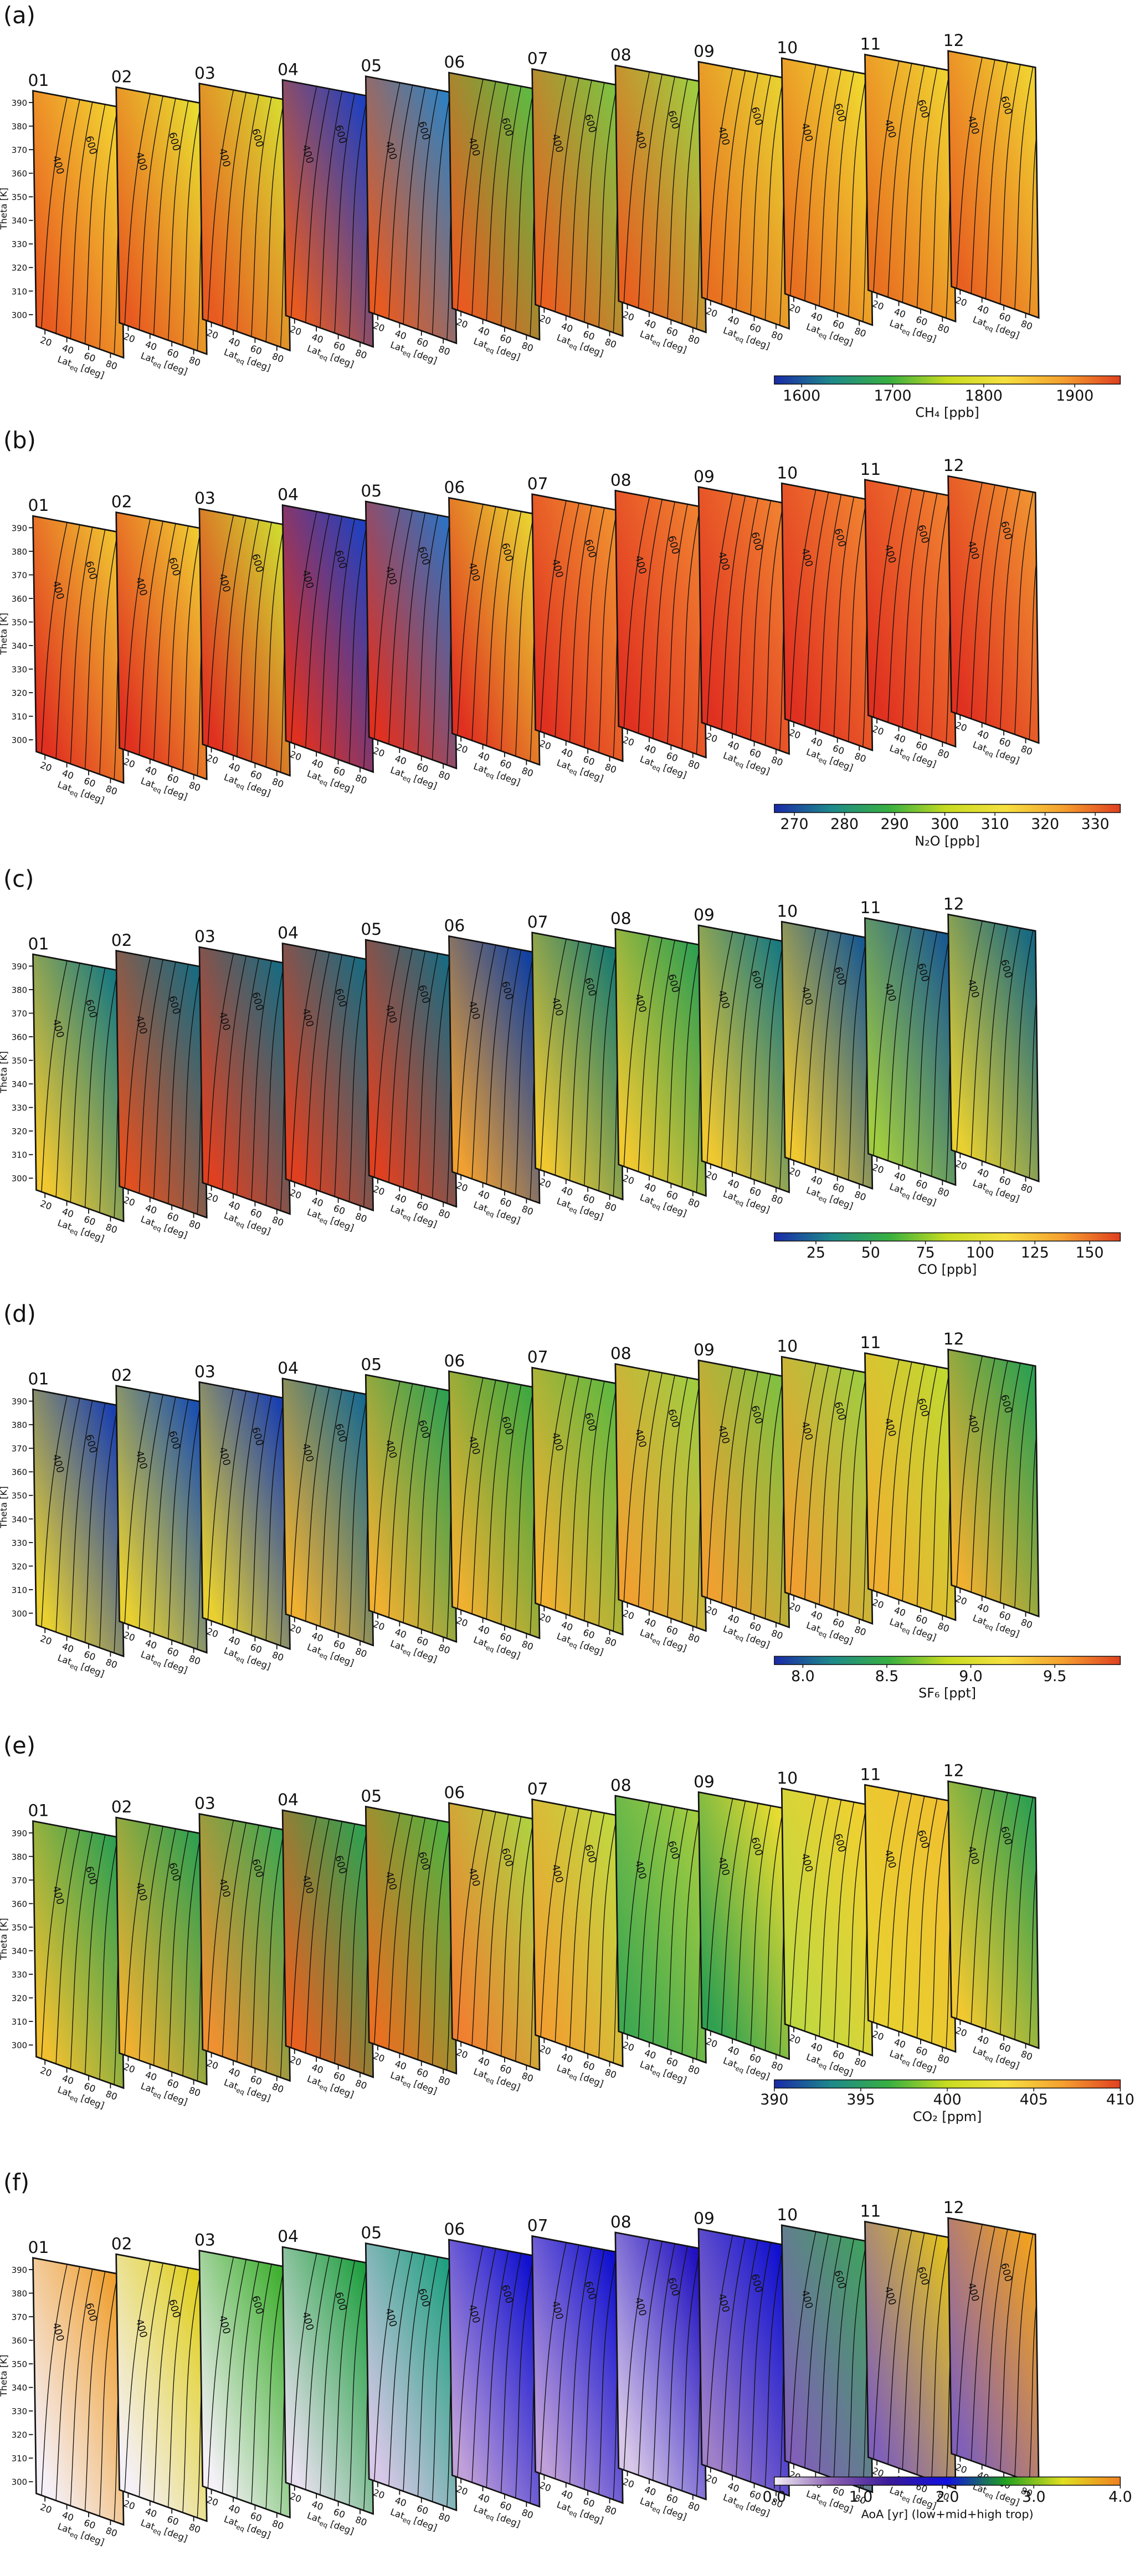 The image size is (1145, 2576). I want to click on y-tick-label: 320, so click(20, 1999).